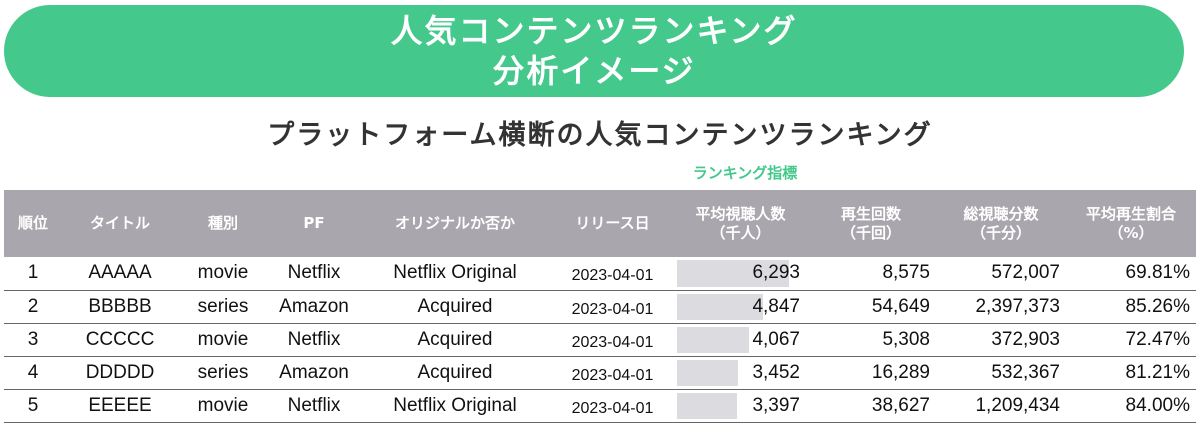 The width and height of the screenshot is (1200, 430). What do you see at coordinates (1131, 340) in the screenshot?
I see `cell-completion: 72.47%` at bounding box center [1131, 340].